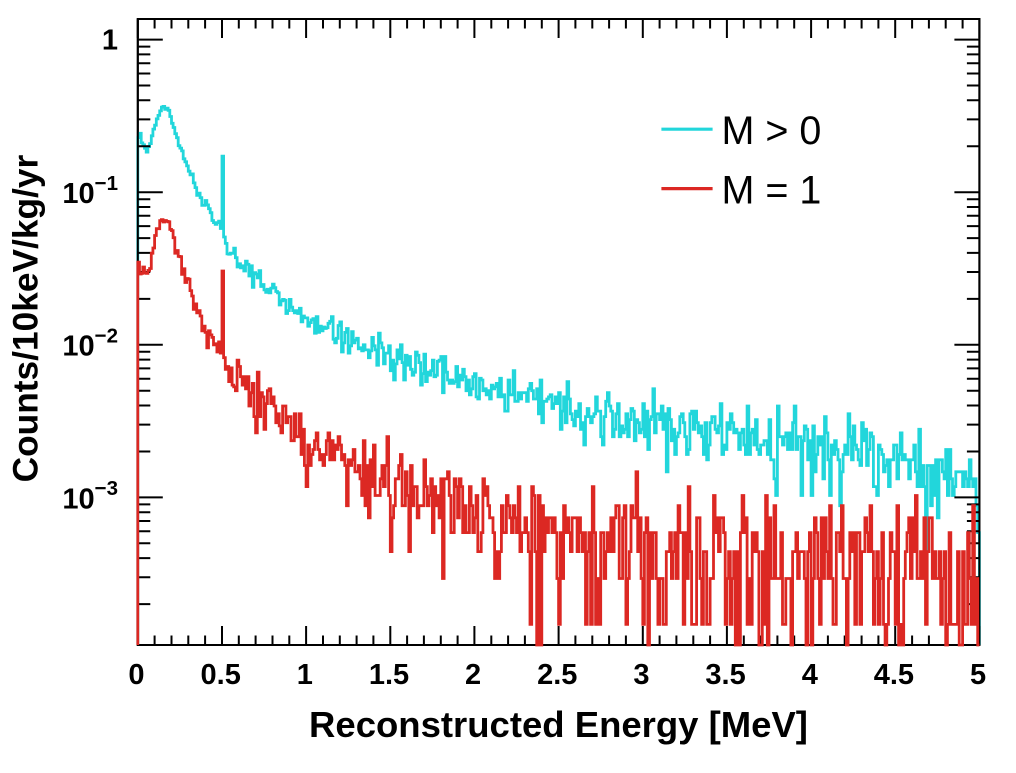  Describe the element at coordinates (473, 675) in the screenshot. I see `svg-text: 2` at that location.